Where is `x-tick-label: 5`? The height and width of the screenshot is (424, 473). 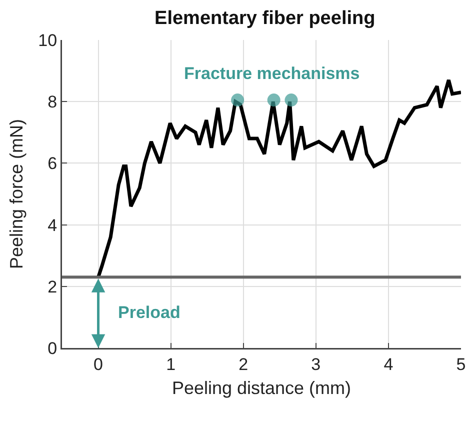
x-tick-label: 5 is located at coordinates (461, 364).